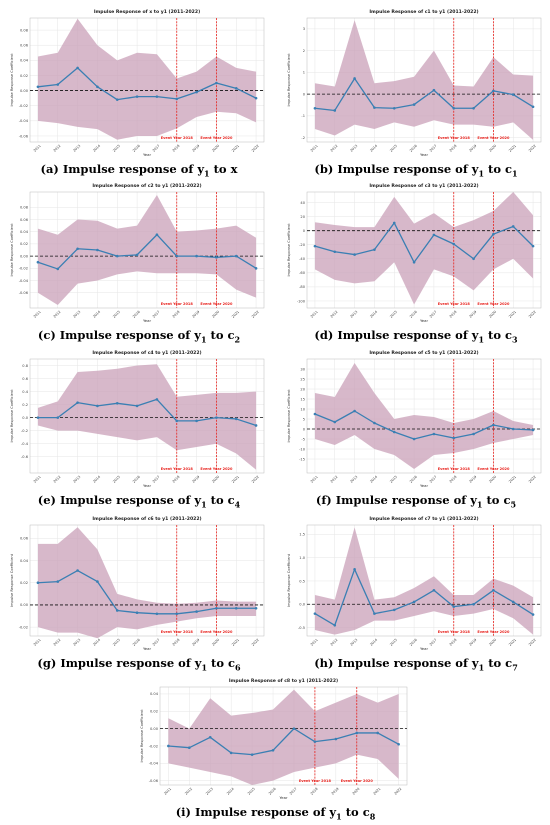  What do you see at coordinates (406, 500) in the screenshot?
I see `caption-text: Impulse response of y` at bounding box center [406, 500].